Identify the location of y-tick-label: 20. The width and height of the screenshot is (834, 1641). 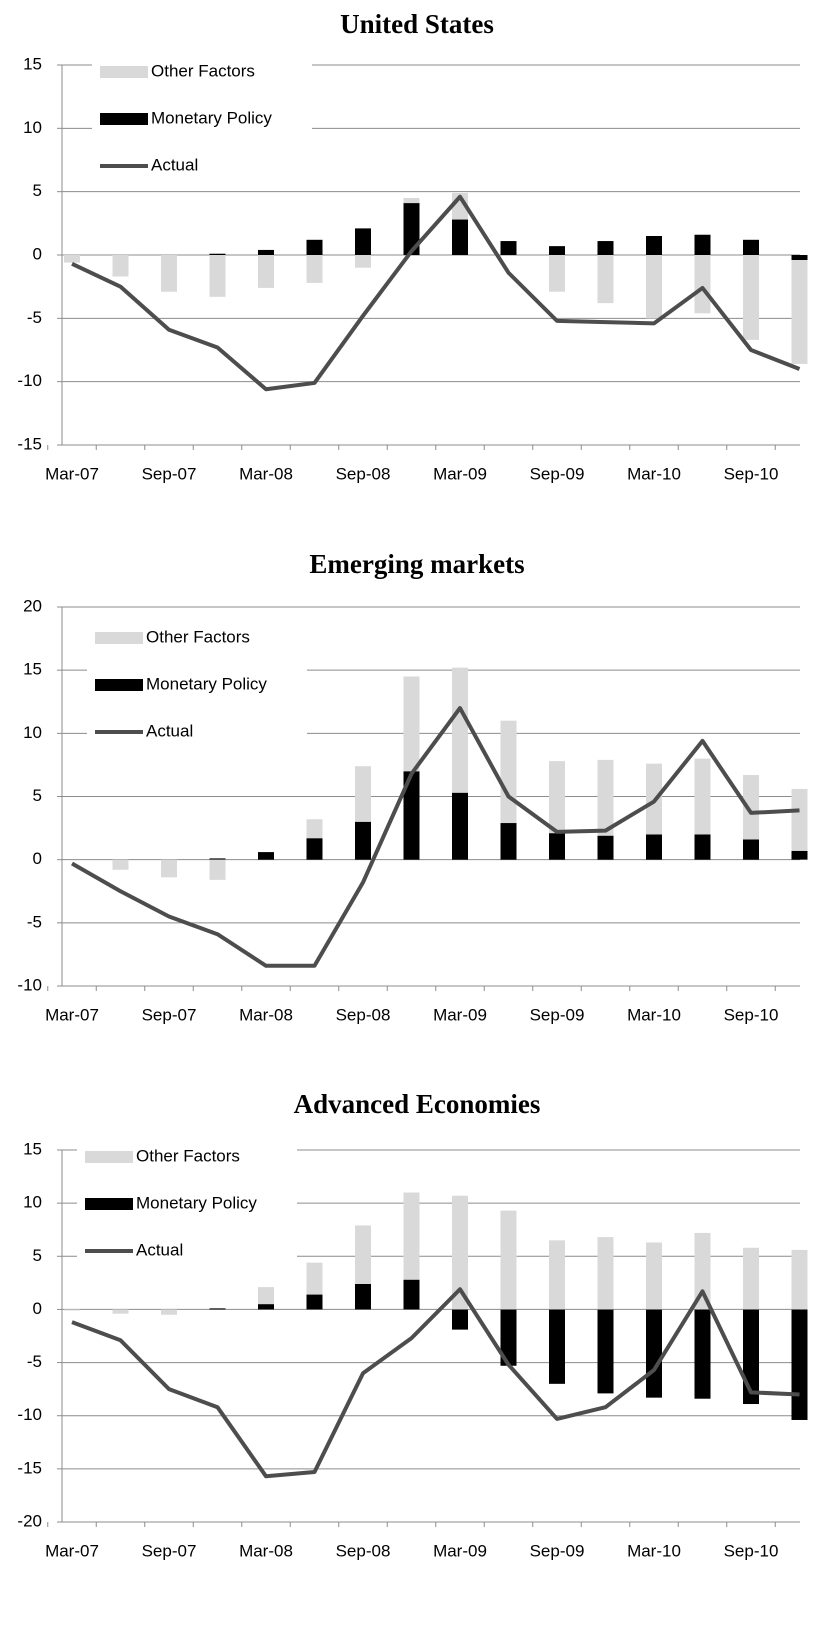
(32, 605).